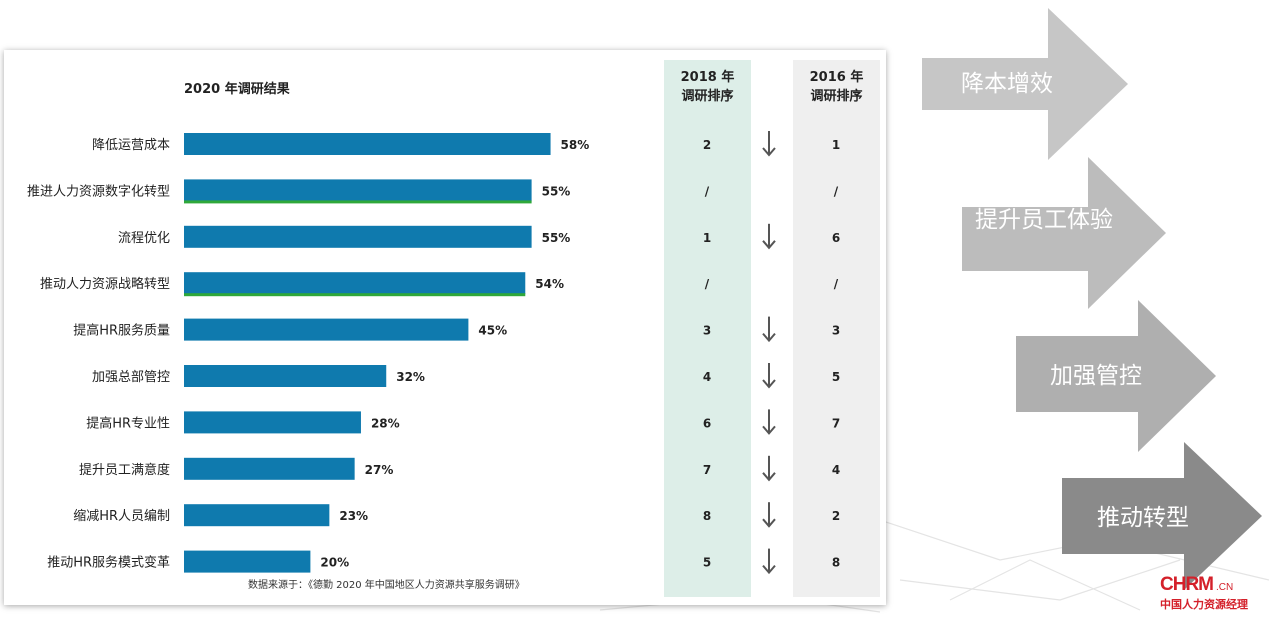 The height and width of the screenshot is (623, 1269). I want to click on arrow-label-3: 加强管控, so click(1096, 376).